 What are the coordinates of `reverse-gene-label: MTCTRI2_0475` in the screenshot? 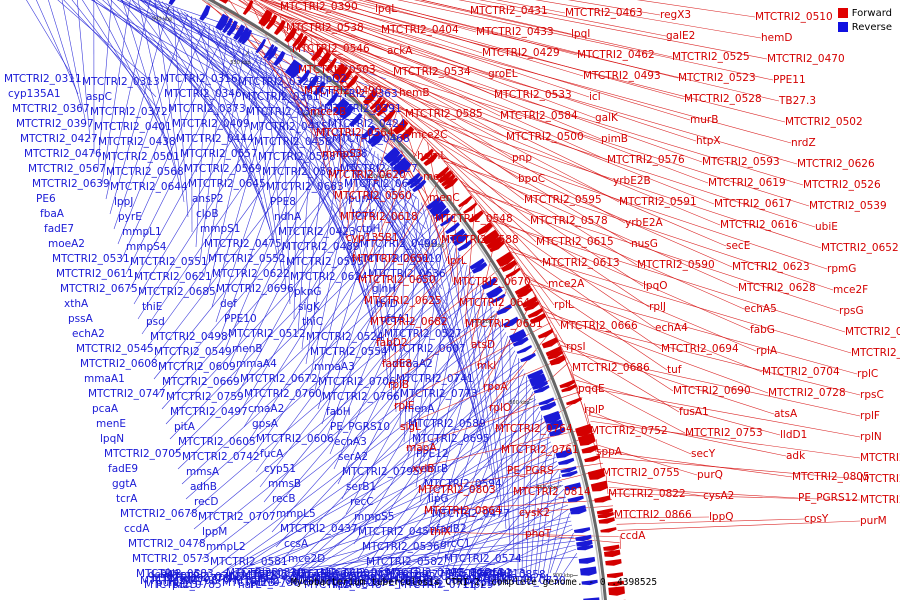 It's located at (243, 244).